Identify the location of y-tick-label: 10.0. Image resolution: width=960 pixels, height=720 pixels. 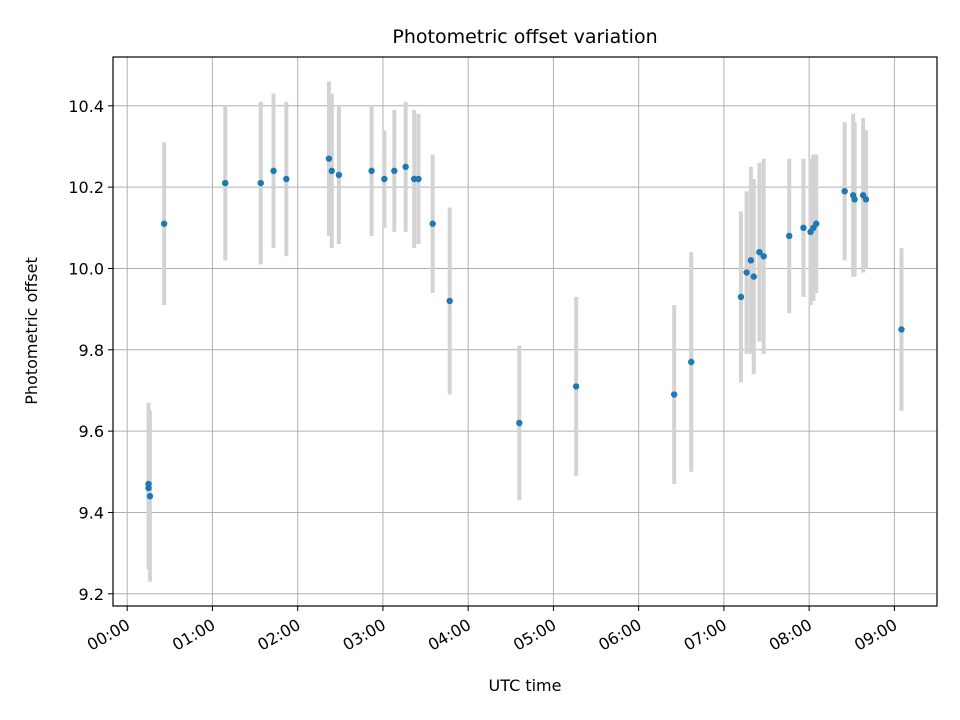
(86, 268).